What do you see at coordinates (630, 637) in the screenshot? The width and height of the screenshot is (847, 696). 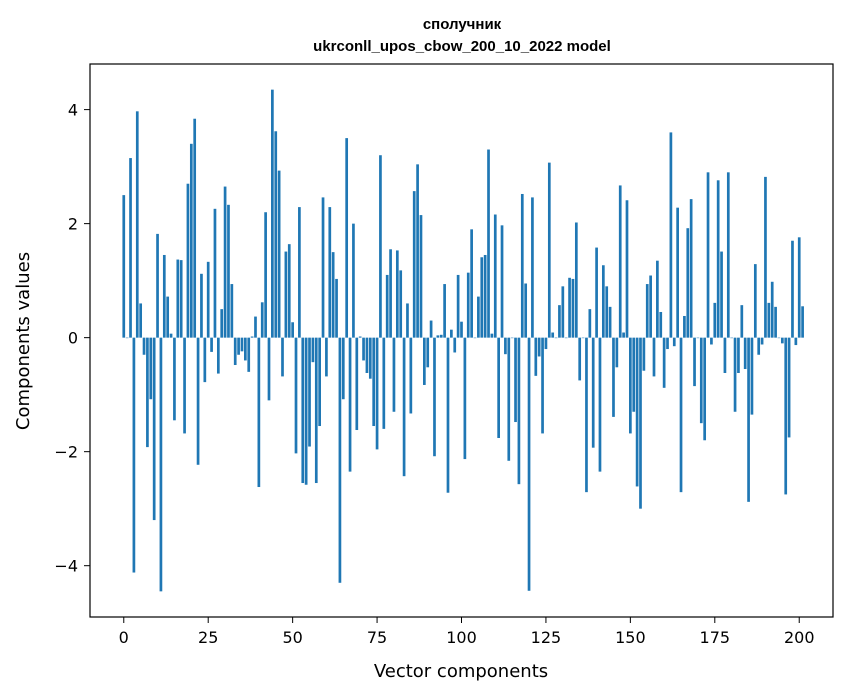 I see `x-tick-label: 150` at bounding box center [630, 637].